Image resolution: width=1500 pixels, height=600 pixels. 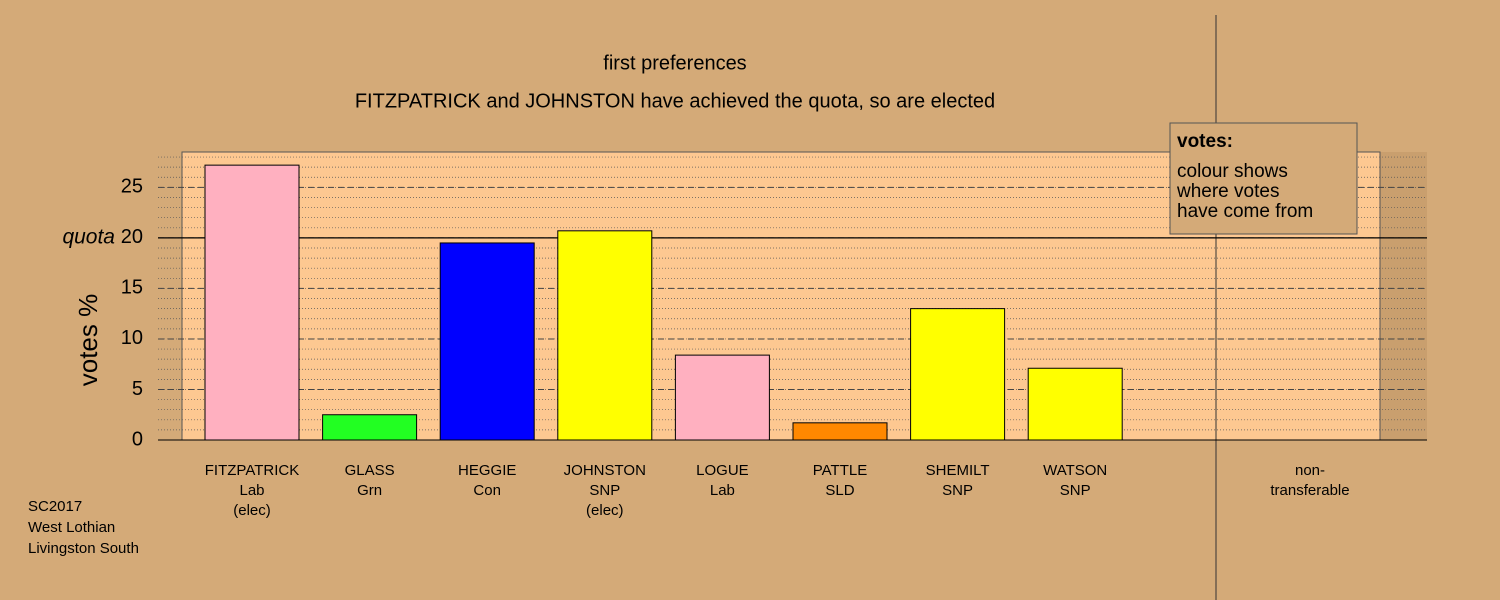 What do you see at coordinates (487, 490) in the screenshot?
I see `x-tick-label: Con` at bounding box center [487, 490].